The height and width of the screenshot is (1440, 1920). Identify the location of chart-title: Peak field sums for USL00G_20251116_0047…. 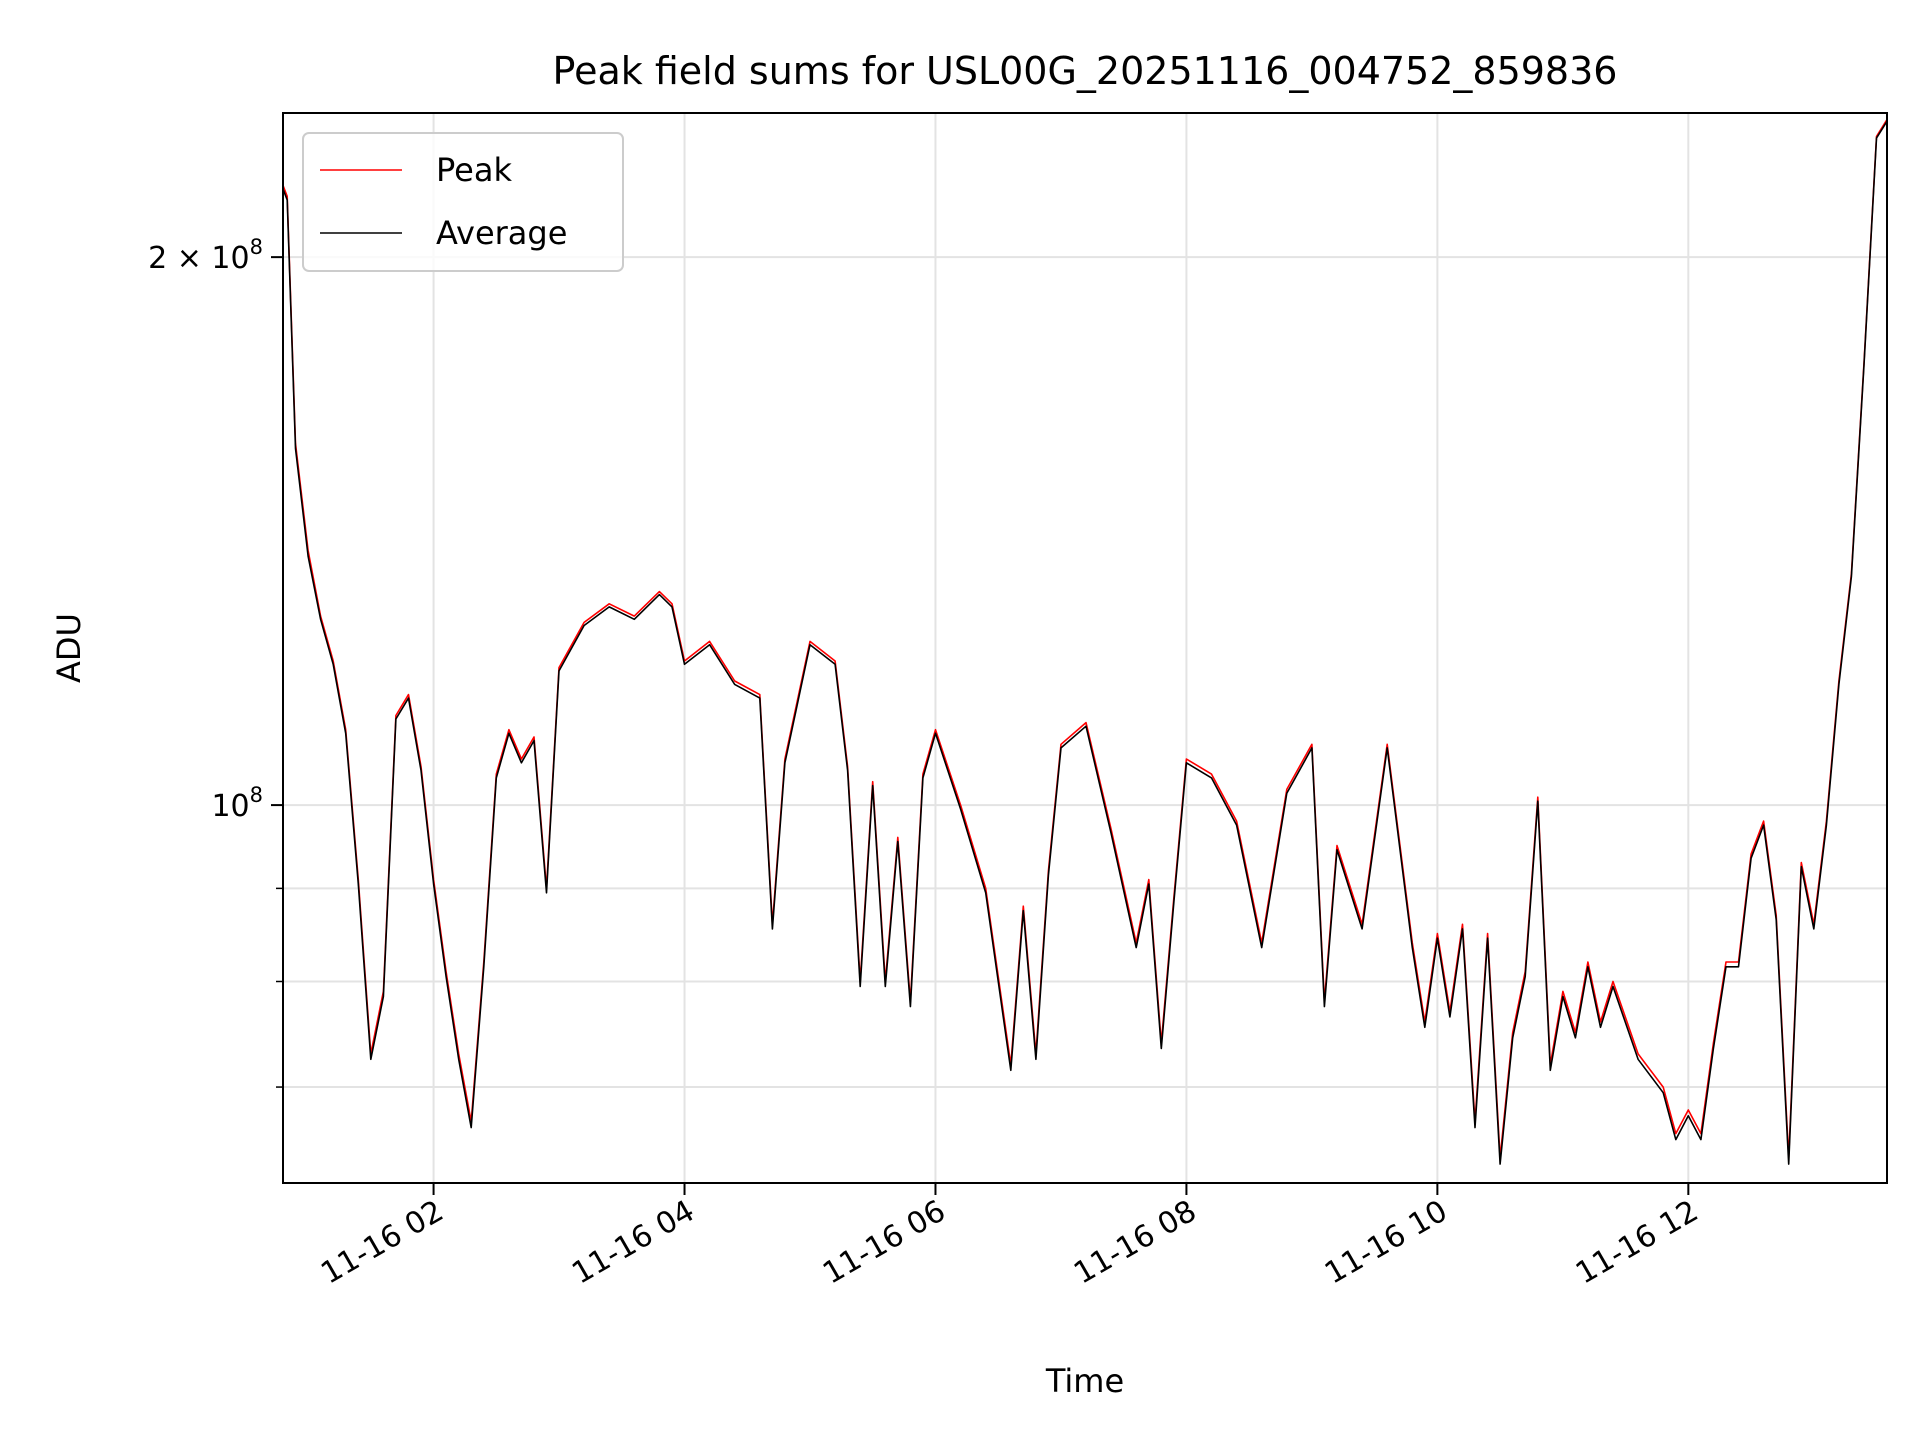
(1085, 71).